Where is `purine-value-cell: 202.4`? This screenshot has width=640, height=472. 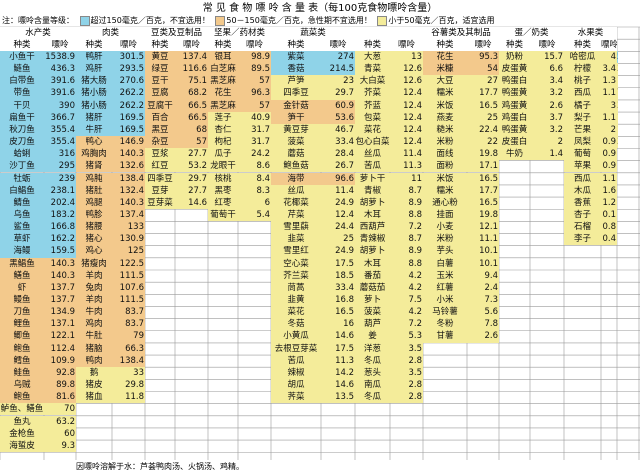
purine-value-cell: 202.4 is located at coordinates (60, 202).